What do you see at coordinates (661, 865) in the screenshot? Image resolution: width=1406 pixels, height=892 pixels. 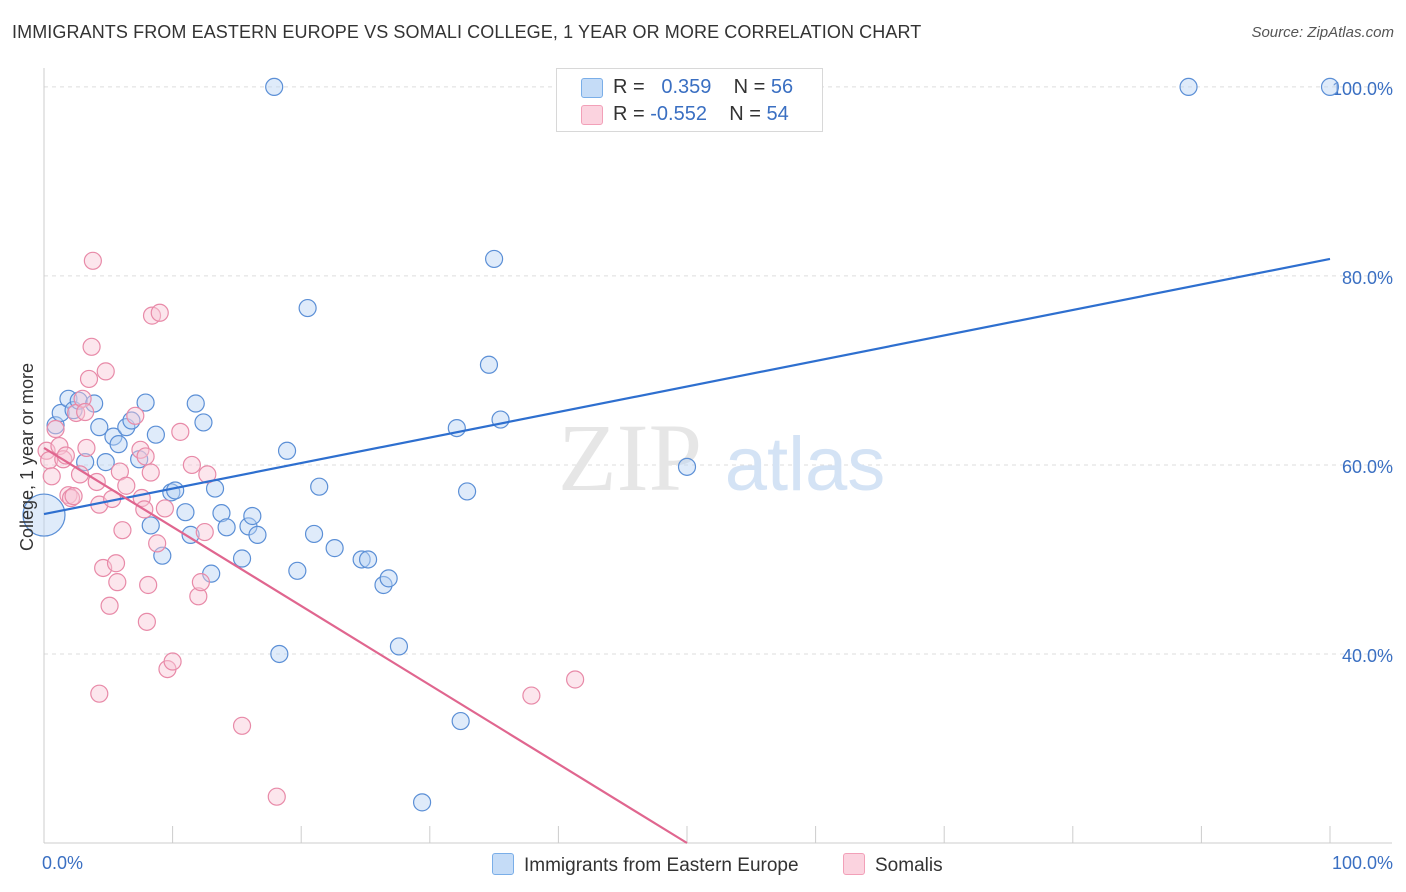 I see `bottom-legend-label-eastern-europe: Immigrants from Eastern Europe` at bounding box center [661, 865].